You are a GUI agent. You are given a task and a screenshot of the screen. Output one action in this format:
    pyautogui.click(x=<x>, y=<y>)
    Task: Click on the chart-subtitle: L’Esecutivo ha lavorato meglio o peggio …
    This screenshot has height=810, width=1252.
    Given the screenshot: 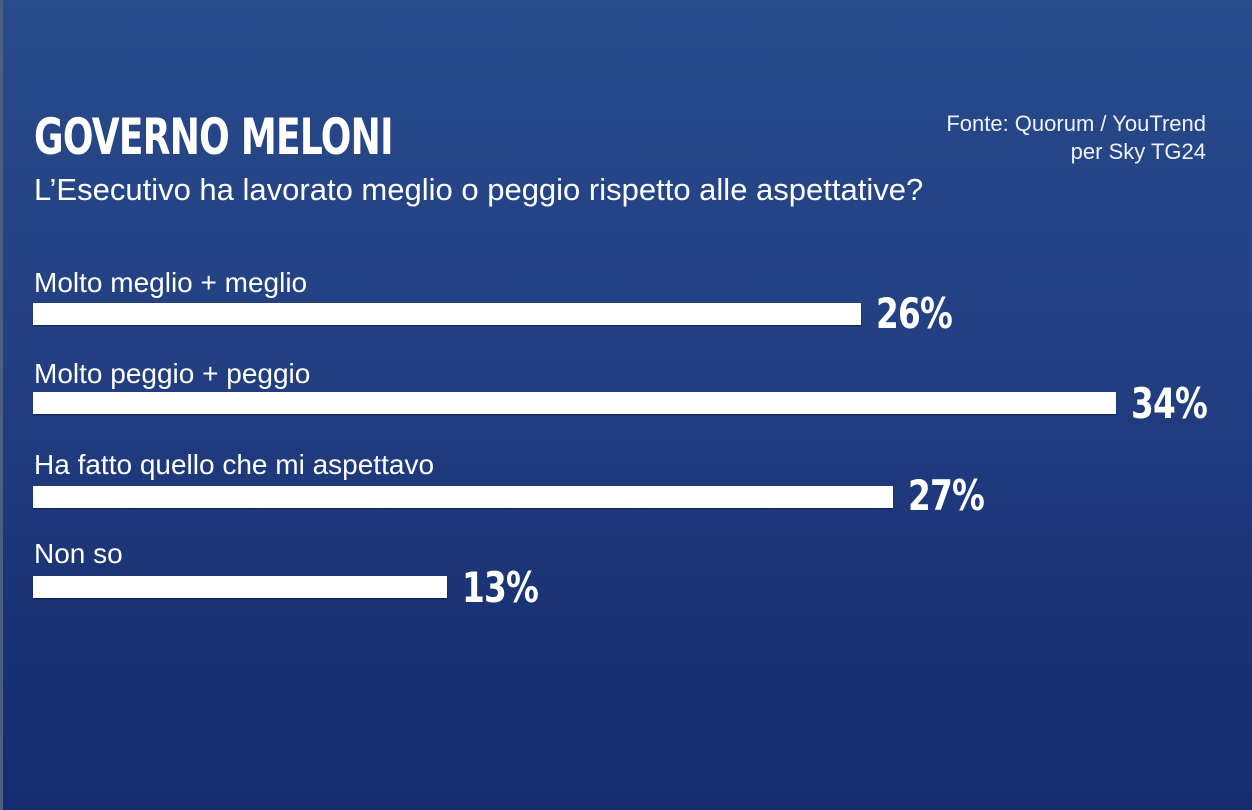 What is the action you would take?
    pyautogui.click(x=479, y=189)
    